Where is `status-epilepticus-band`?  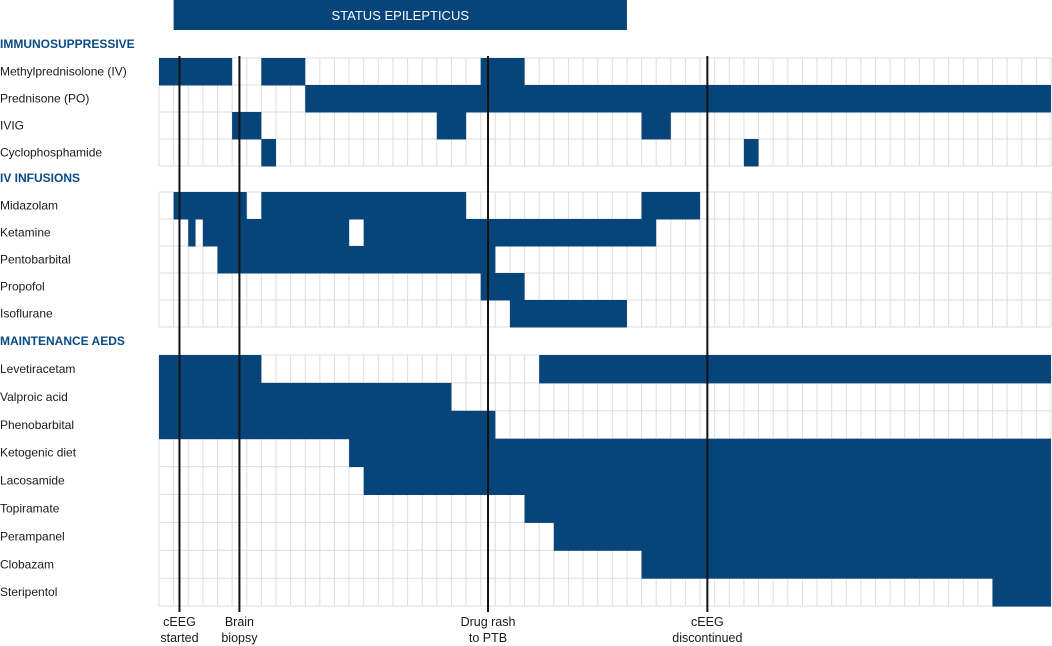 status-epilepticus-band is located at coordinates (400, 15).